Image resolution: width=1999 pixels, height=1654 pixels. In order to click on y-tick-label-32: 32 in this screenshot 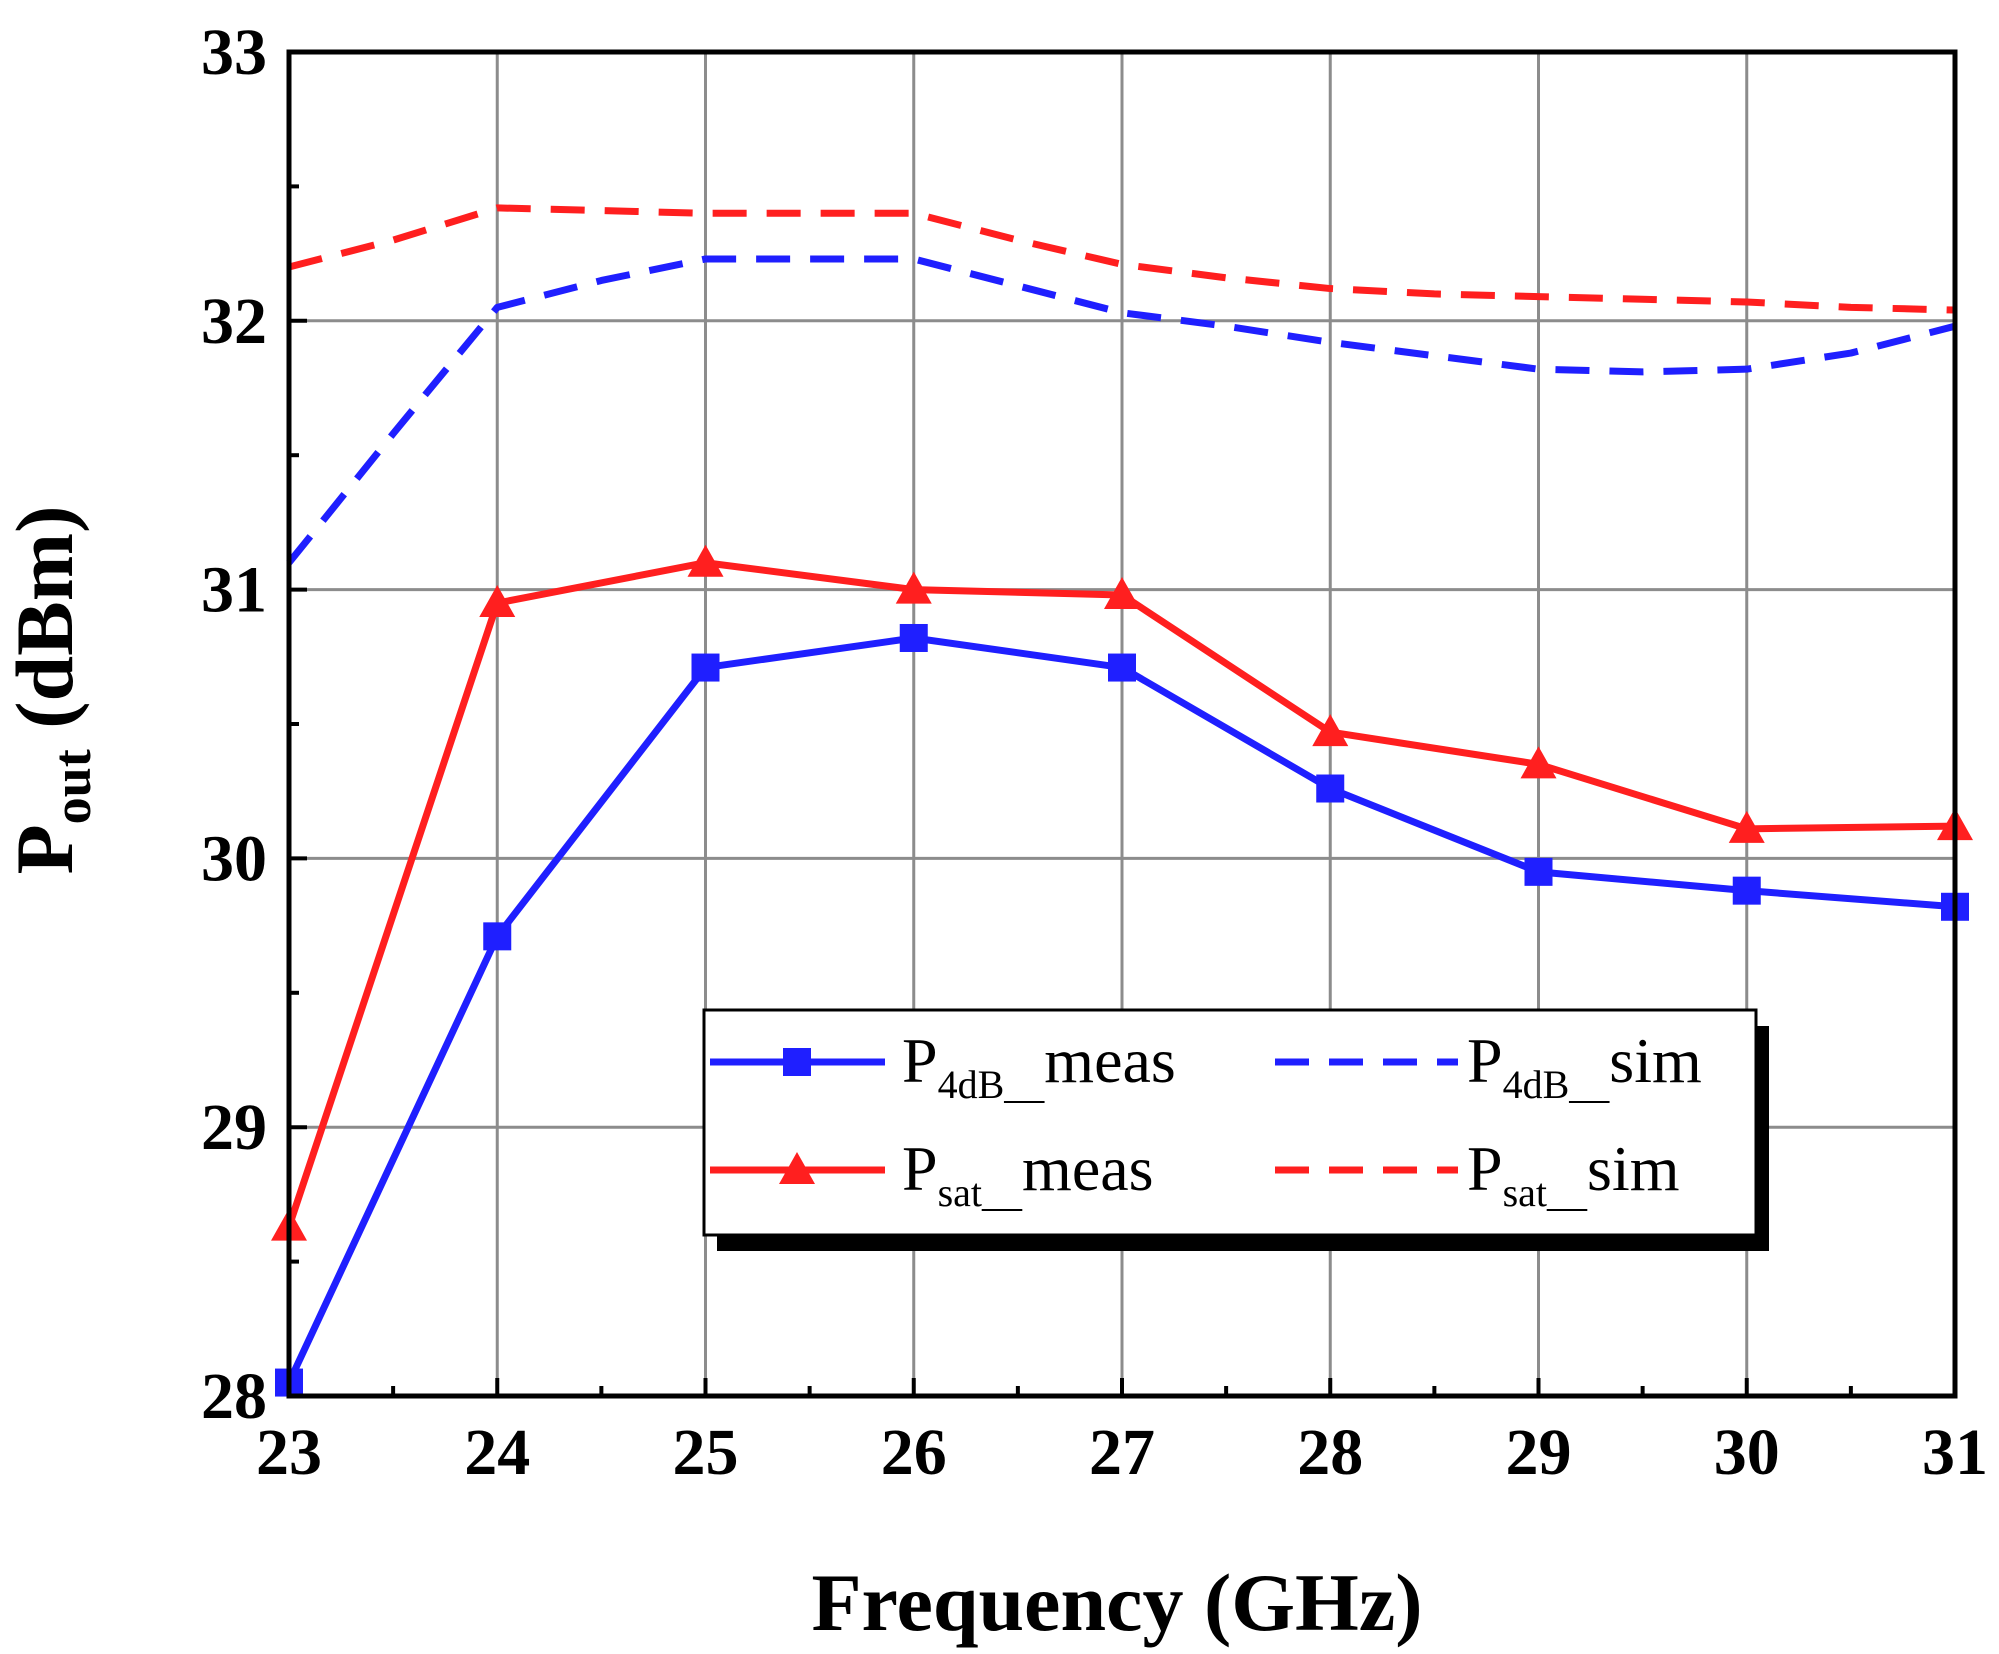, I will do `click(234, 321)`.